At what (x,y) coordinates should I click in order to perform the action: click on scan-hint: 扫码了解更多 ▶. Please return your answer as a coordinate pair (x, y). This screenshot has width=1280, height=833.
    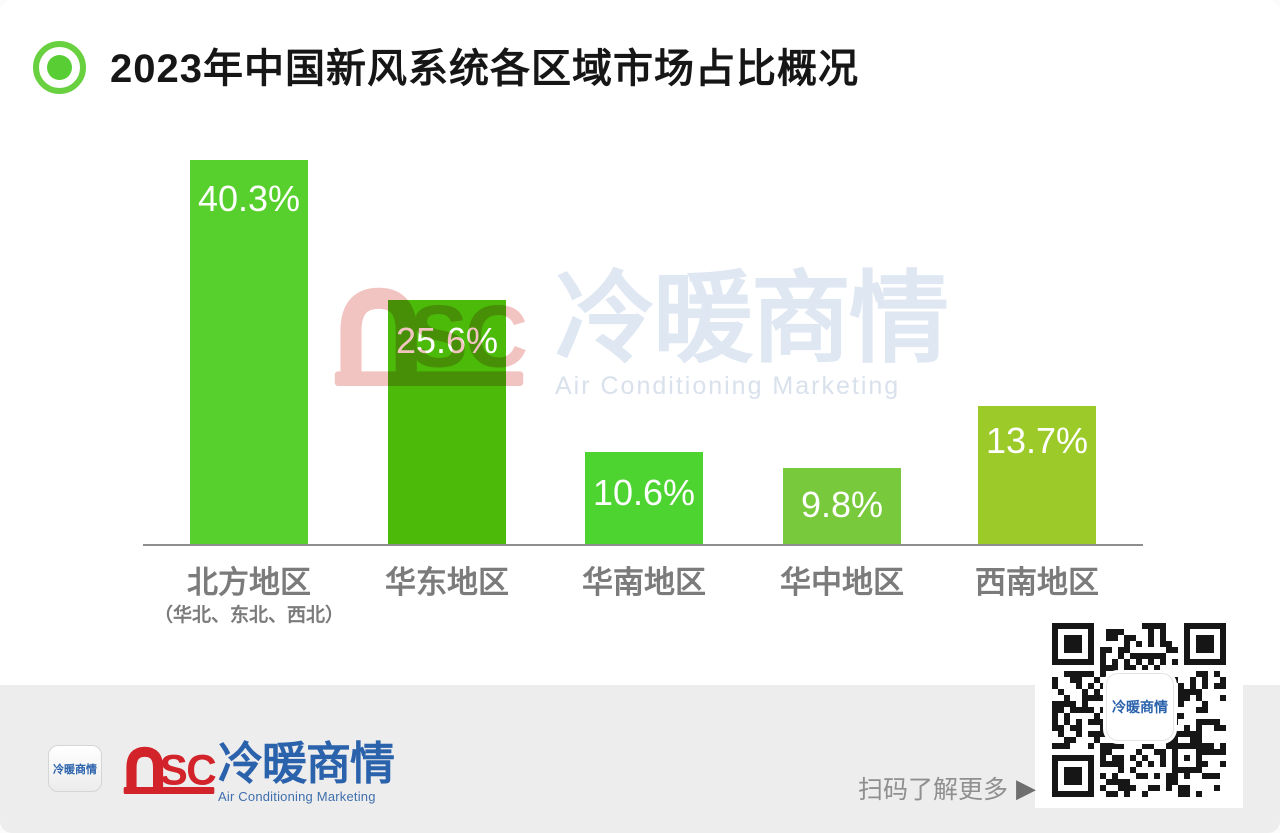
    Looking at the image, I should click on (947, 788).